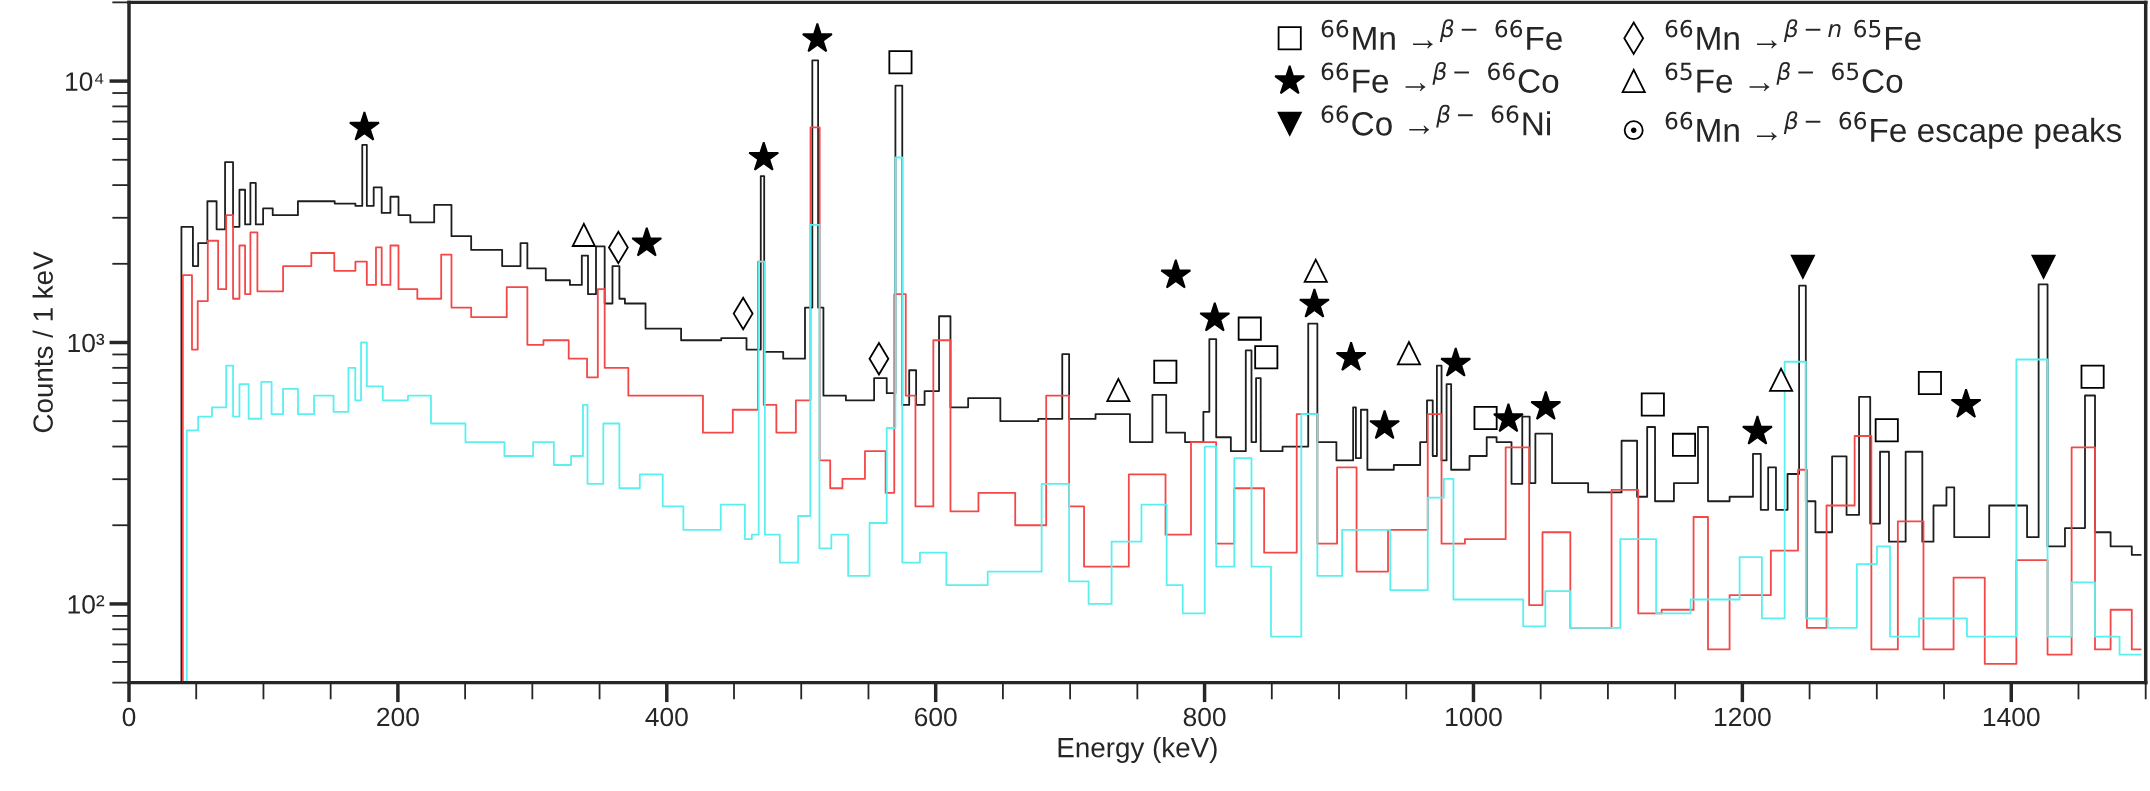 The height and width of the screenshot is (791, 2150). What do you see at coordinates (1784, 77) in the screenshot?
I see `legend-label: $^{65}$Fe →$^{β− 65}$Co` at bounding box center [1784, 77].